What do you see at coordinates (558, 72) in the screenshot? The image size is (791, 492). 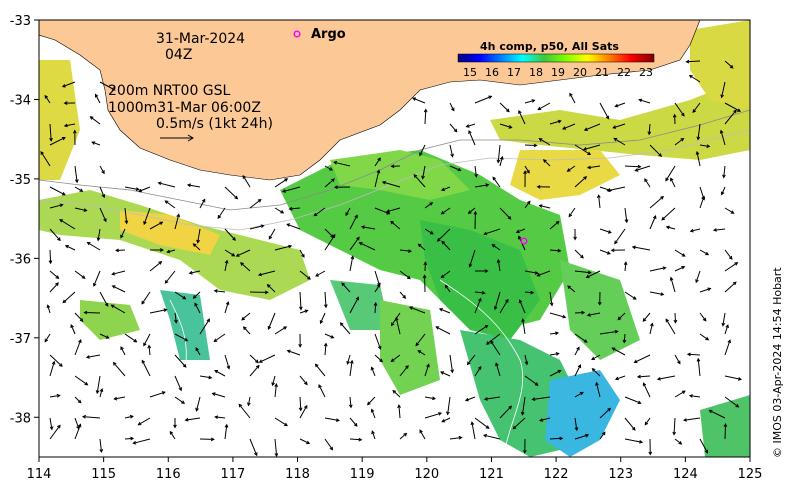 I see `colorbar-ticks: 15 16 17 18 19 20 21 22 23` at bounding box center [558, 72].